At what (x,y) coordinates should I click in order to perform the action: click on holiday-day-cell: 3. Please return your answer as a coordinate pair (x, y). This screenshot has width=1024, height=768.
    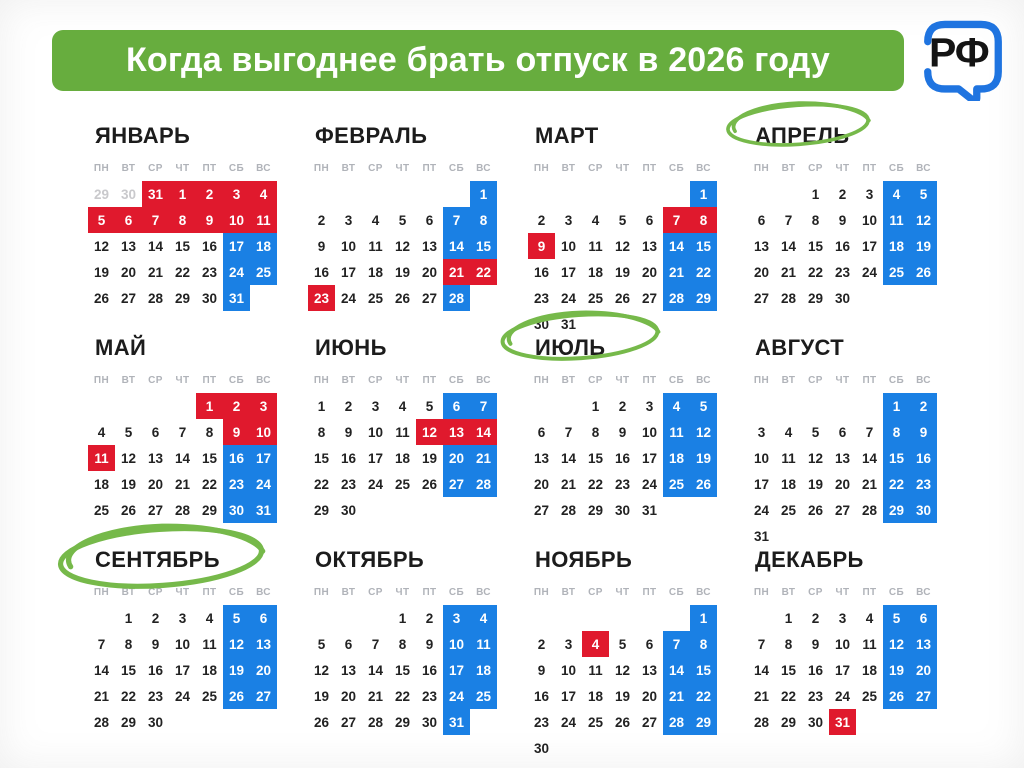
    Looking at the image, I should click on (236, 194).